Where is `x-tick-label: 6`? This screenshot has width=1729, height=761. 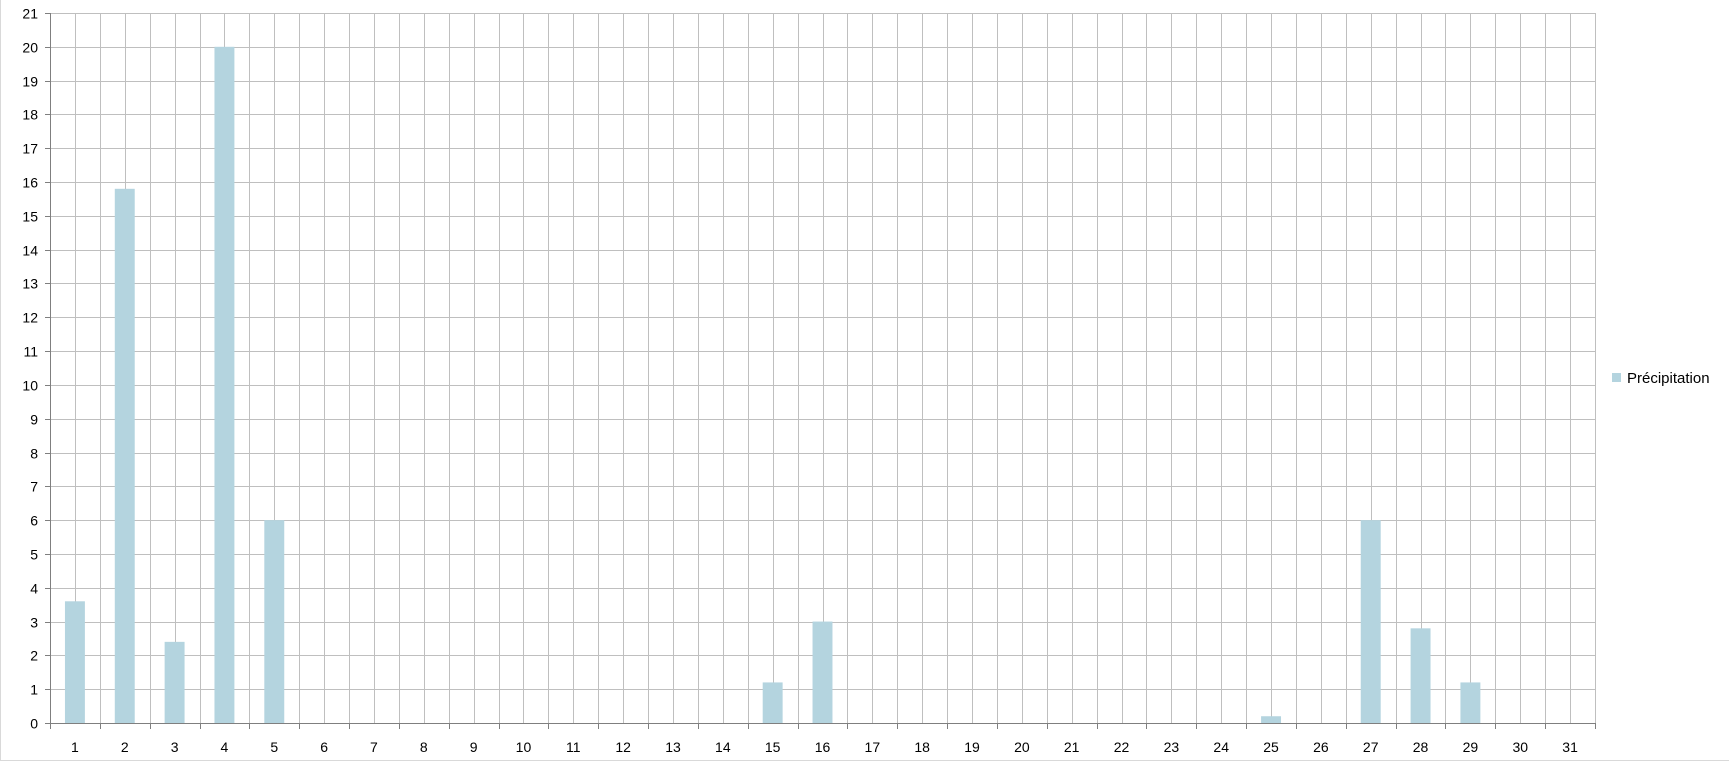 x-tick-label: 6 is located at coordinates (324, 747).